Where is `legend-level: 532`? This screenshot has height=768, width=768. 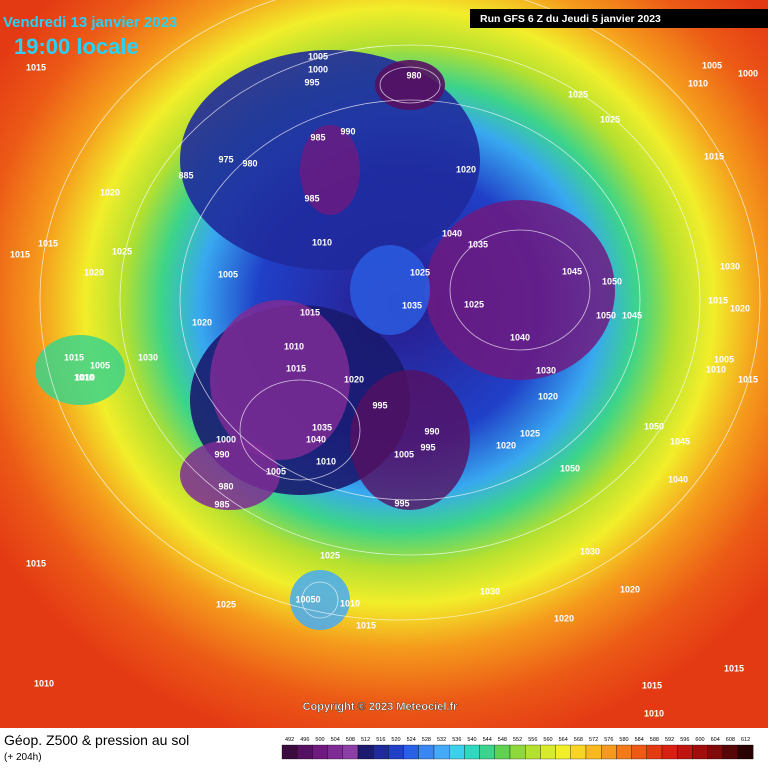 legend-level: 532 is located at coordinates (441, 740).